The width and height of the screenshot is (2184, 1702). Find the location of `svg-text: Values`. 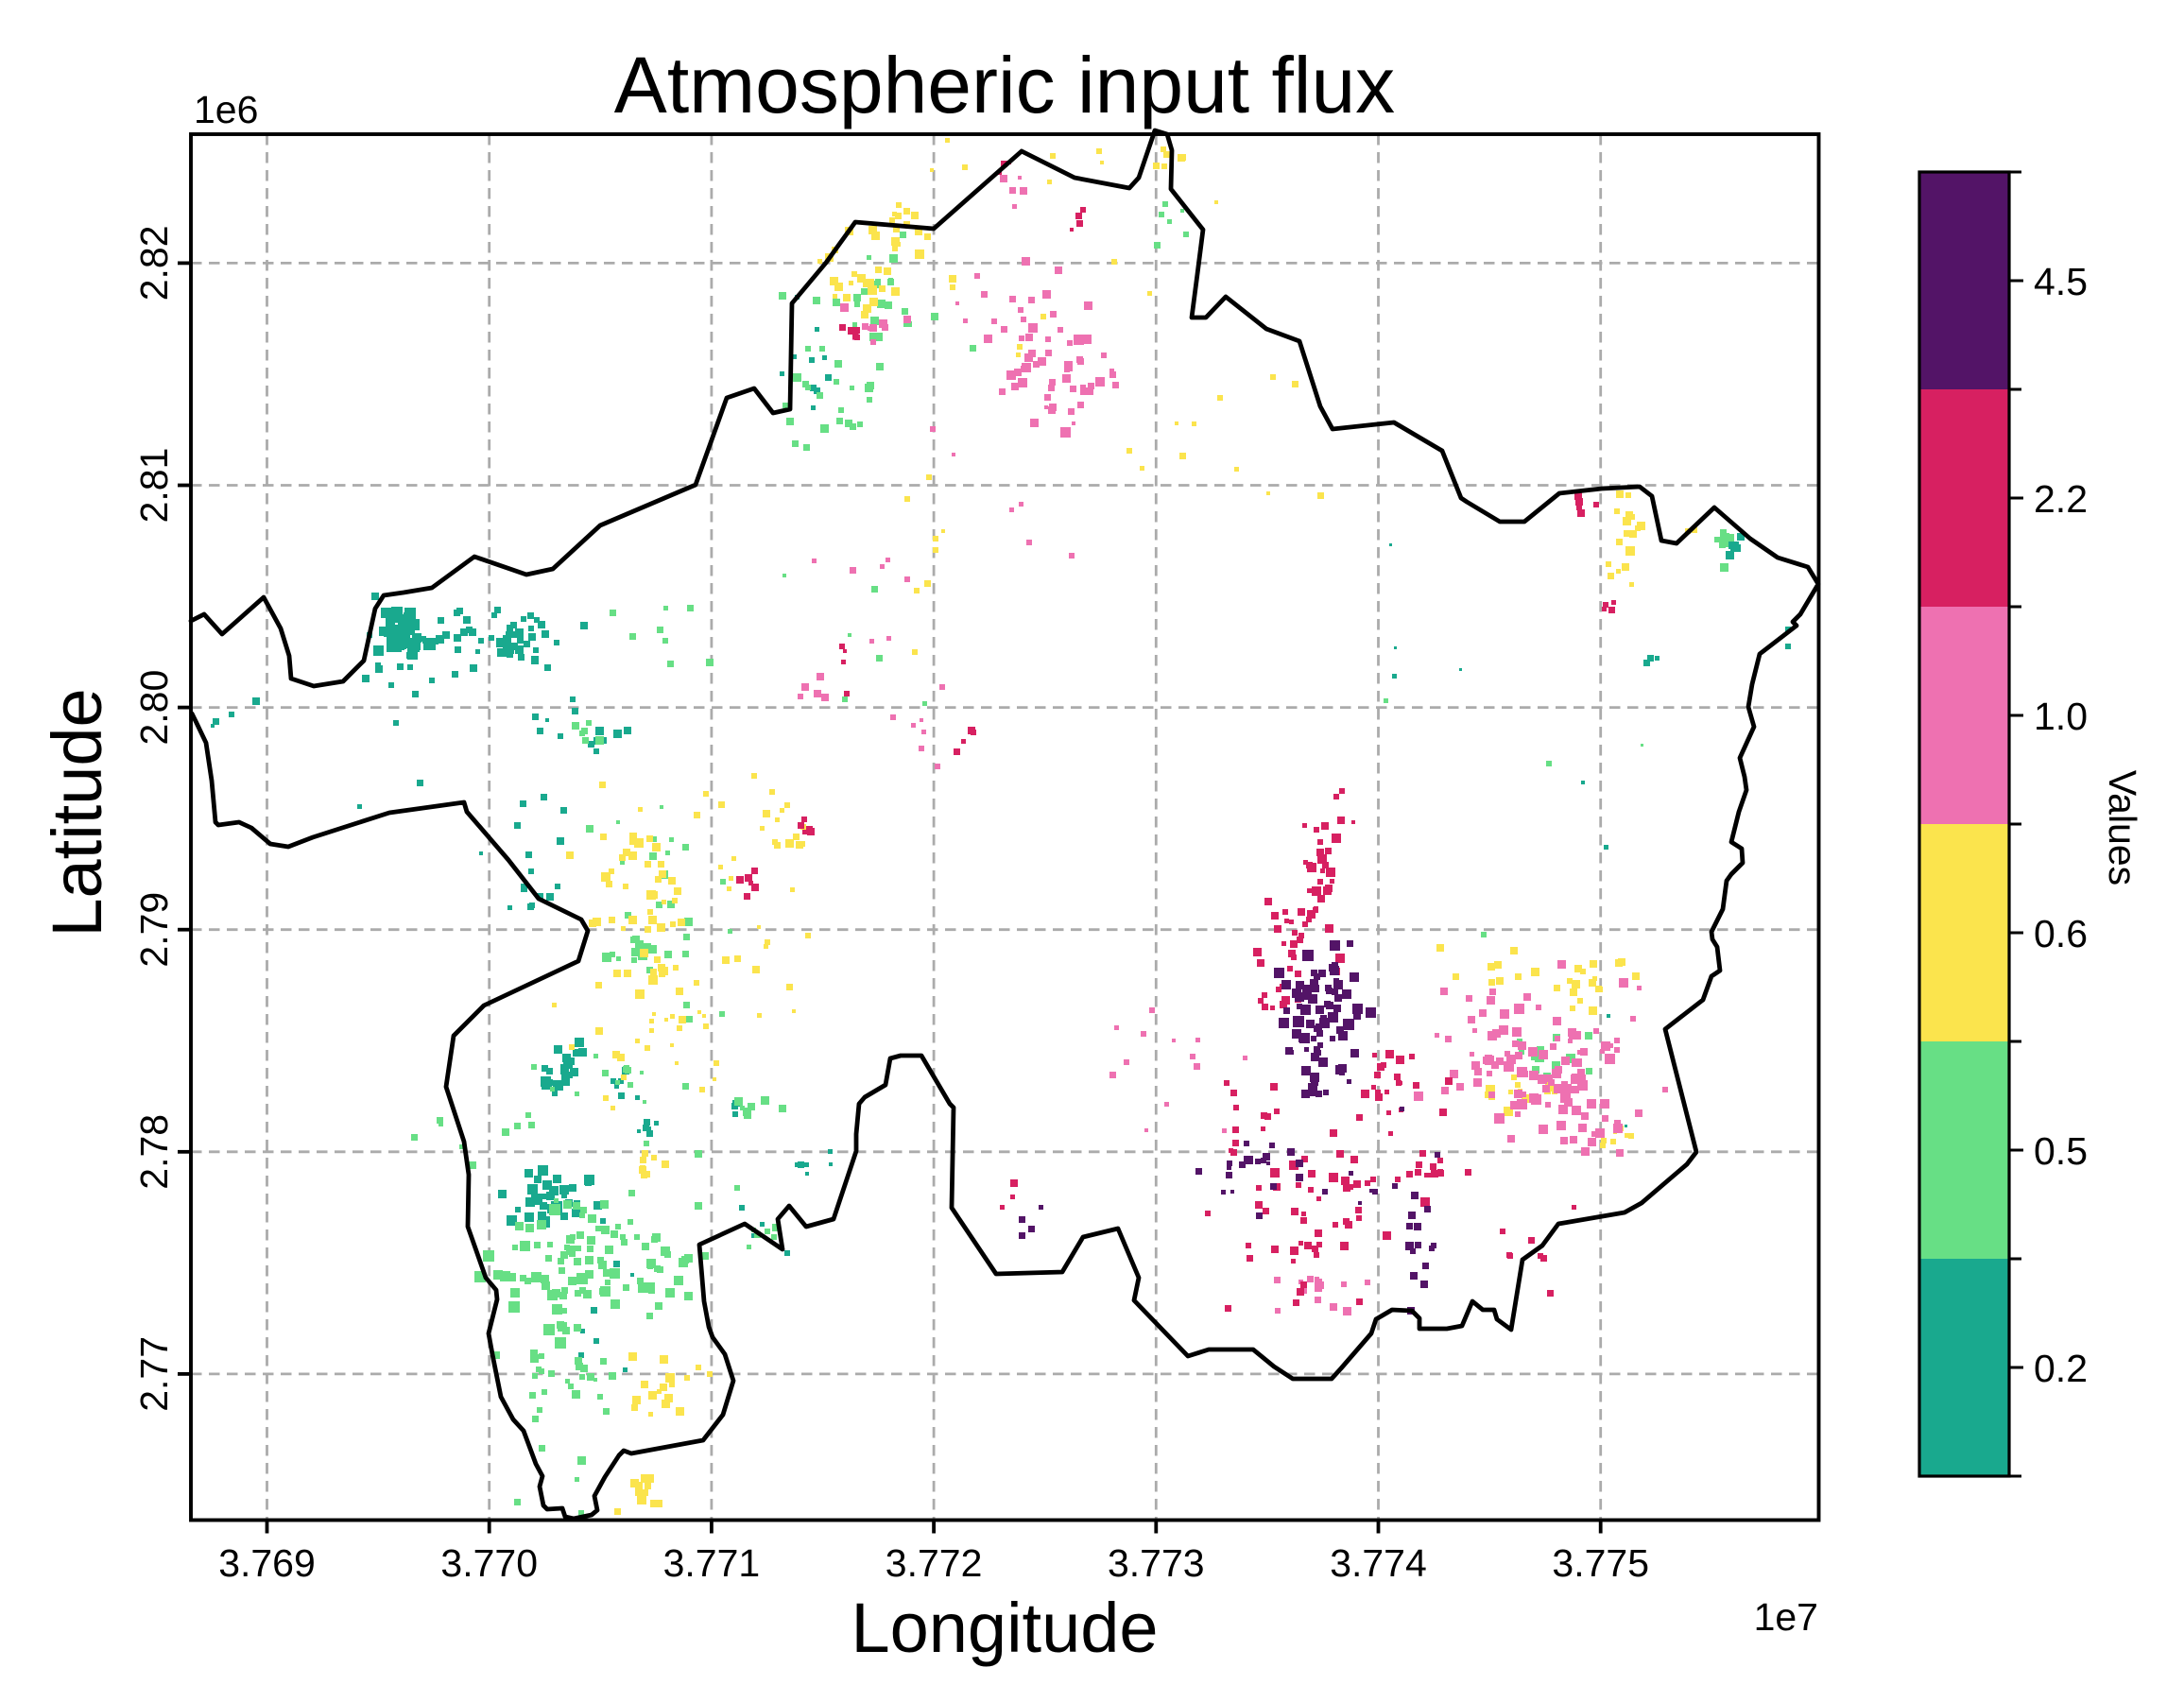

svg-text: Values is located at coordinates (2123, 827).